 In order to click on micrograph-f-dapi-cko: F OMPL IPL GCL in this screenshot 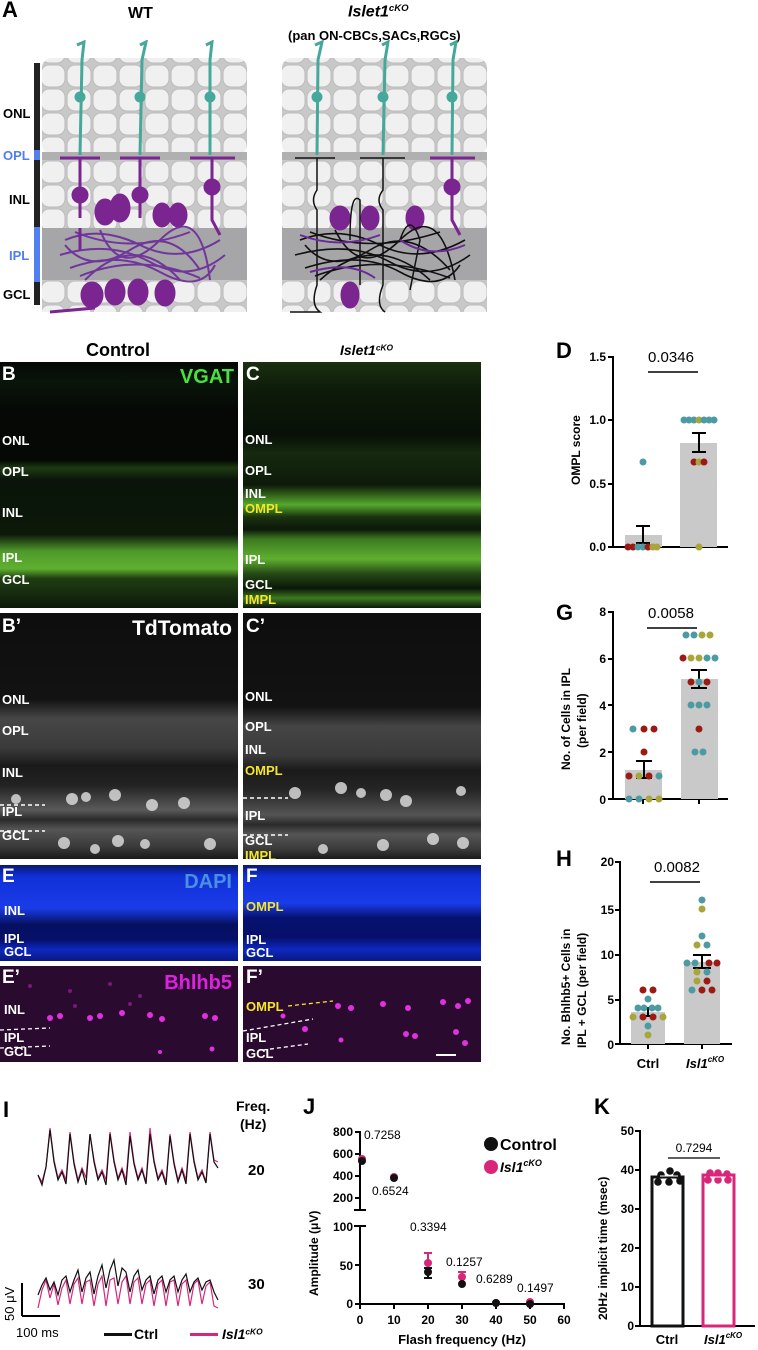, I will do `click(362, 913)`.